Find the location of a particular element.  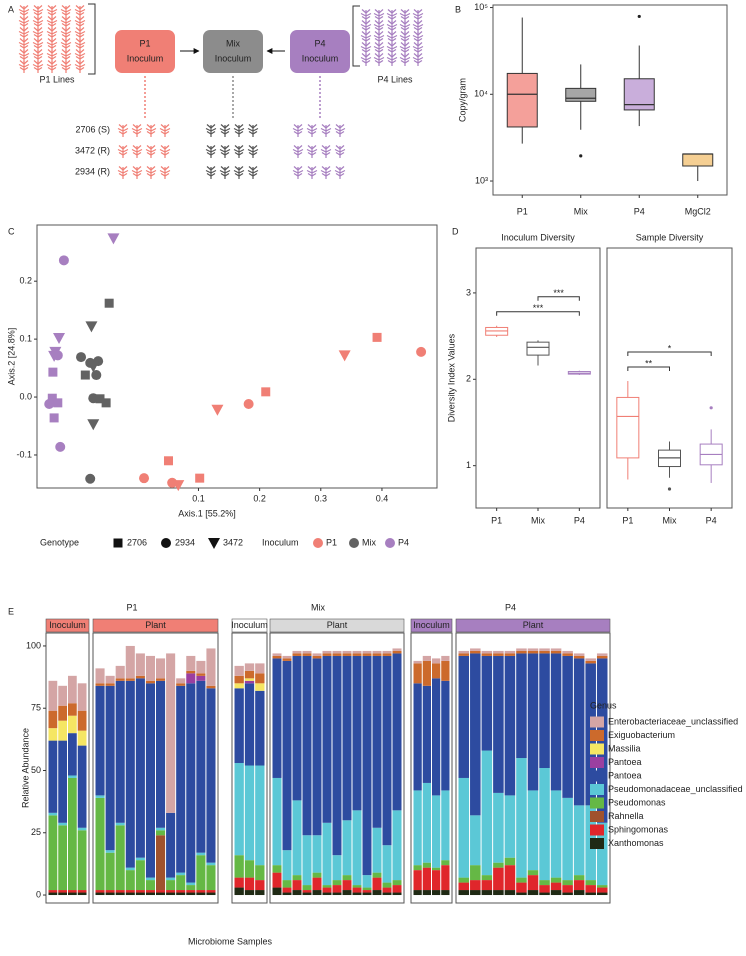

facet-title: P1 is located at coordinates (131, 607).